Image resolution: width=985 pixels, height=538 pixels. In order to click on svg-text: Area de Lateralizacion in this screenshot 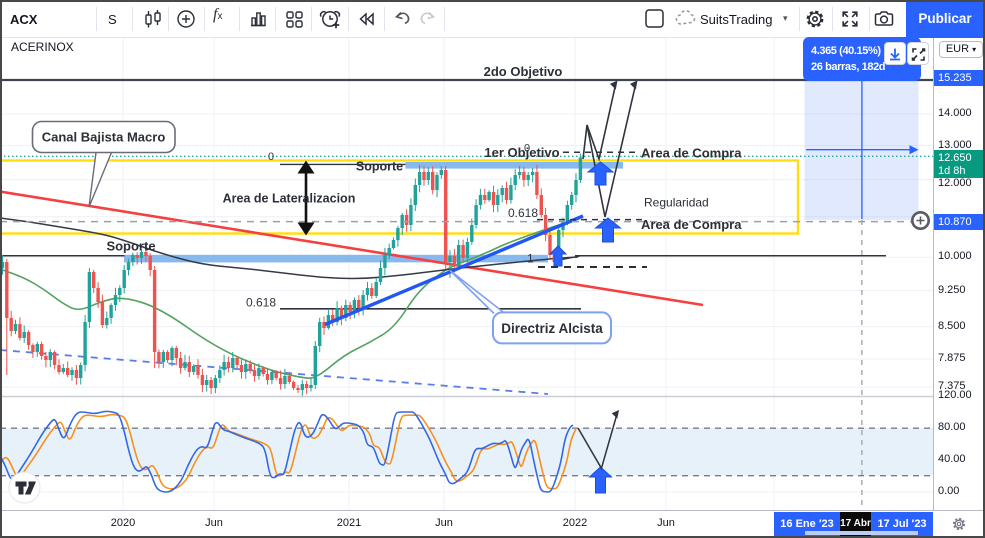, I will do `click(289, 199)`.